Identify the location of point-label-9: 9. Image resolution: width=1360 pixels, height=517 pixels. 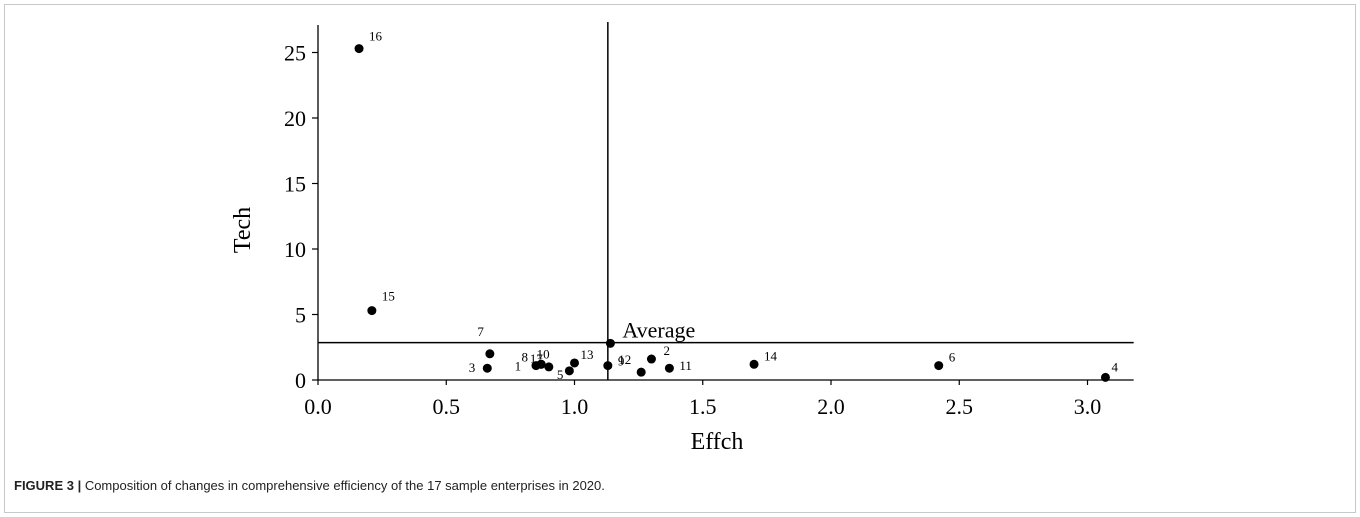
(621, 361).